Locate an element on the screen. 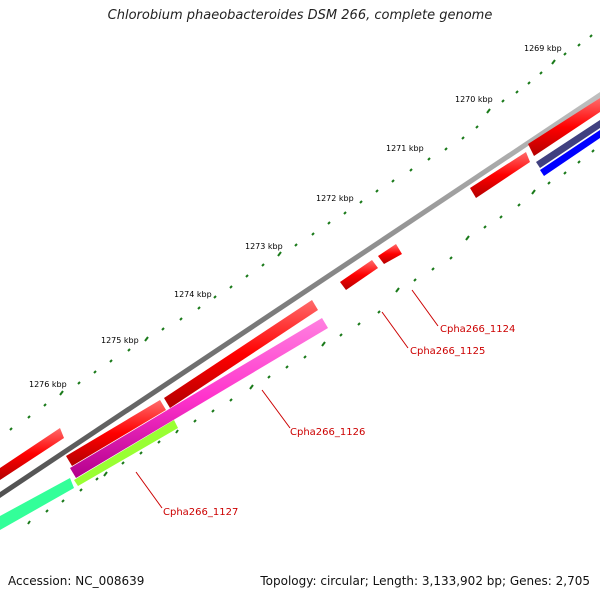  gene-label-cpha266-1127: Cpha266_1127 is located at coordinates (200, 512).